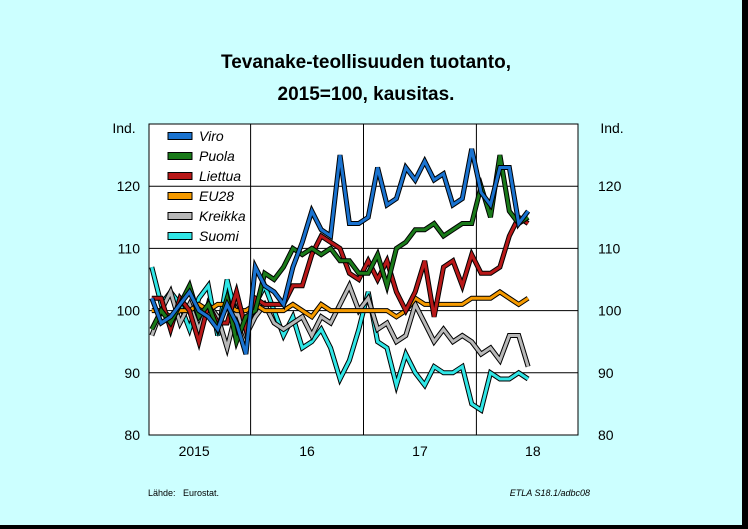 The width and height of the screenshot is (748, 529). I want to click on y-tick-label-right: 110, so click(609, 248).